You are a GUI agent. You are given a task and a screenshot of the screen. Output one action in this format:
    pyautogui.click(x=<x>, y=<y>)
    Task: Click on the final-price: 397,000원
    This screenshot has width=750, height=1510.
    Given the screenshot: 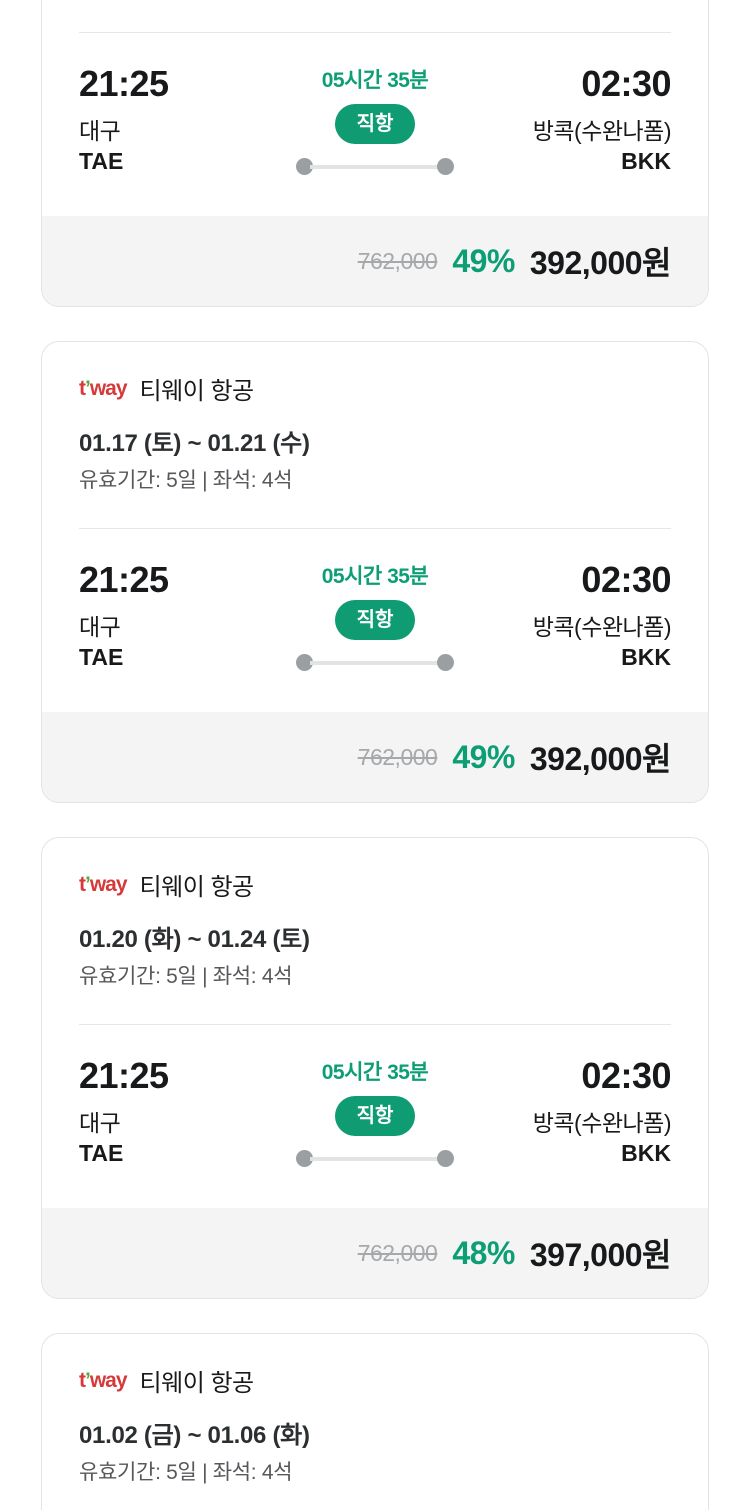 What is the action you would take?
    pyautogui.click(x=600, y=1255)
    